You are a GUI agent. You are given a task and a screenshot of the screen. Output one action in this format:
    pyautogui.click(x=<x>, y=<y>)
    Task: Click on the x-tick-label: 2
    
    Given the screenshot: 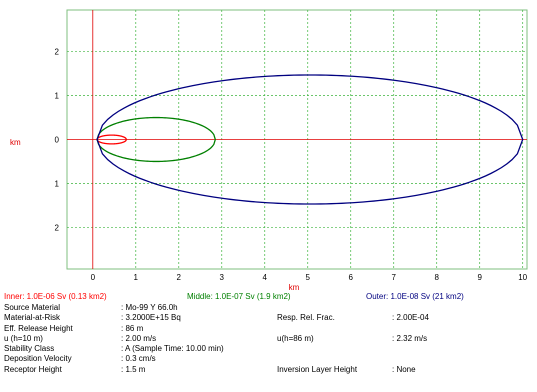 What is the action you would take?
    pyautogui.click(x=179, y=277)
    